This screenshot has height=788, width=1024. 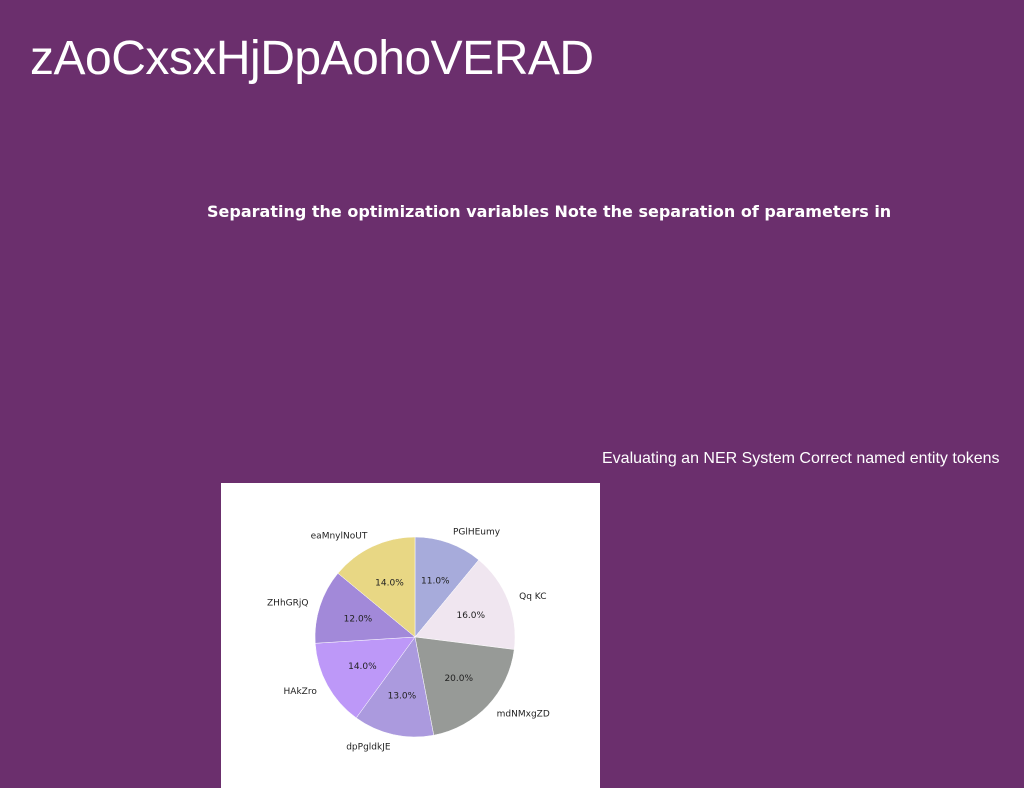 I want to click on slice-category-label: eaMnylNoUT, so click(x=339, y=537).